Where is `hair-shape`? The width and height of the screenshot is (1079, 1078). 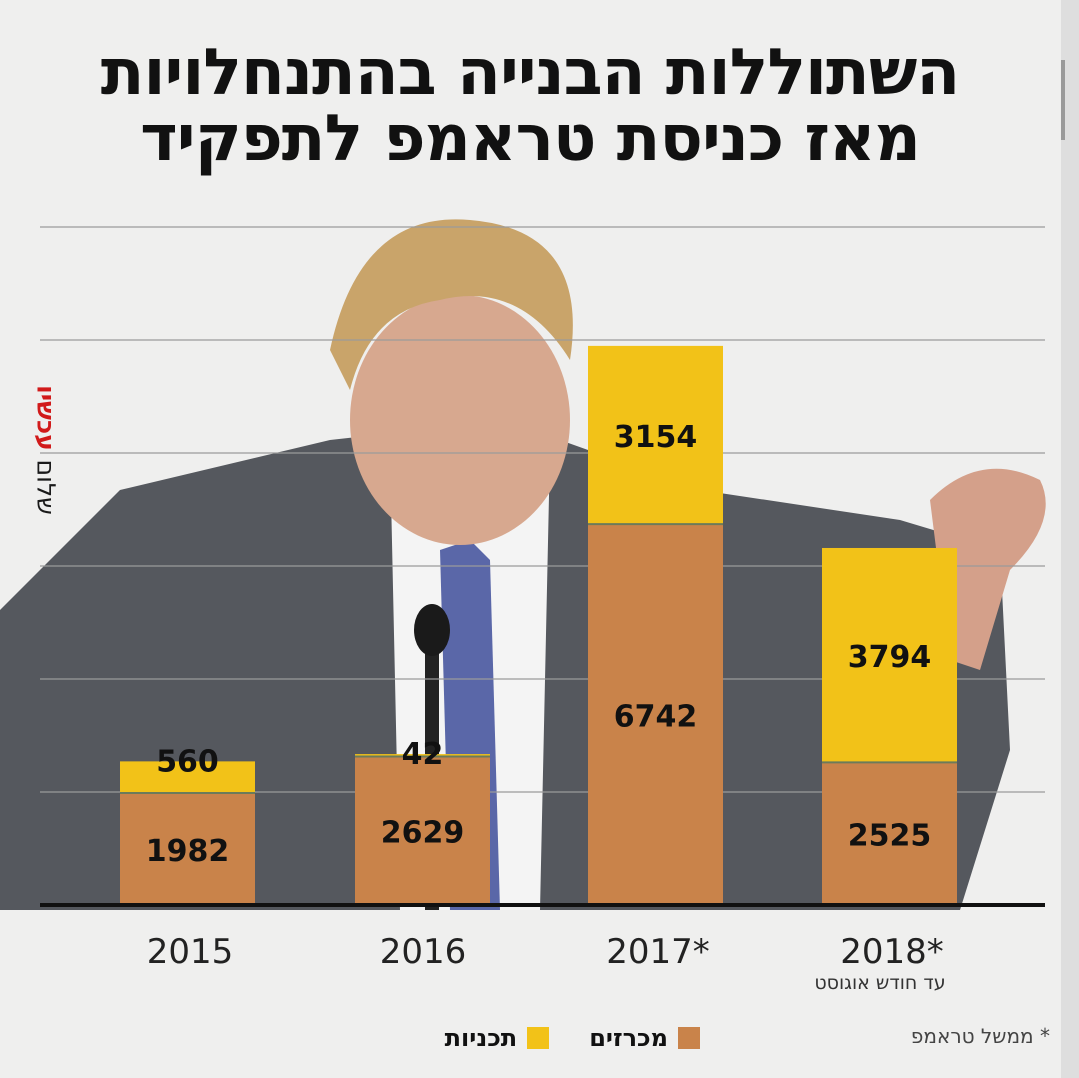 hair-shape is located at coordinates (451, 304).